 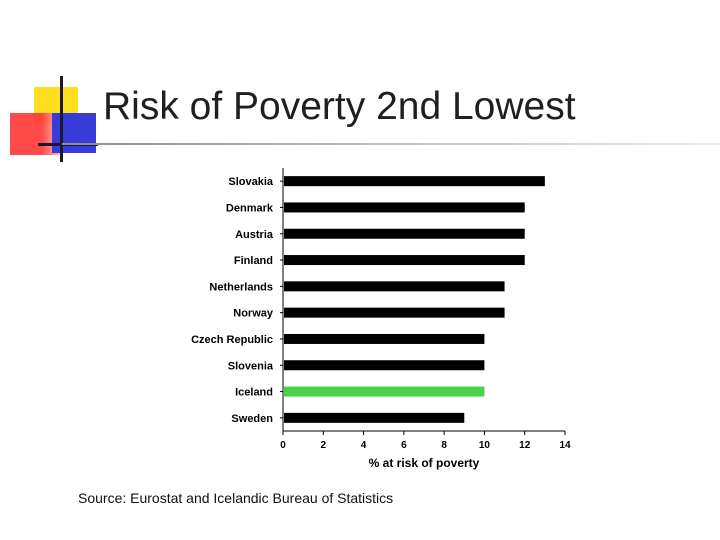 What do you see at coordinates (253, 261) in the screenshot?
I see `y-tick-label: Finland` at bounding box center [253, 261].